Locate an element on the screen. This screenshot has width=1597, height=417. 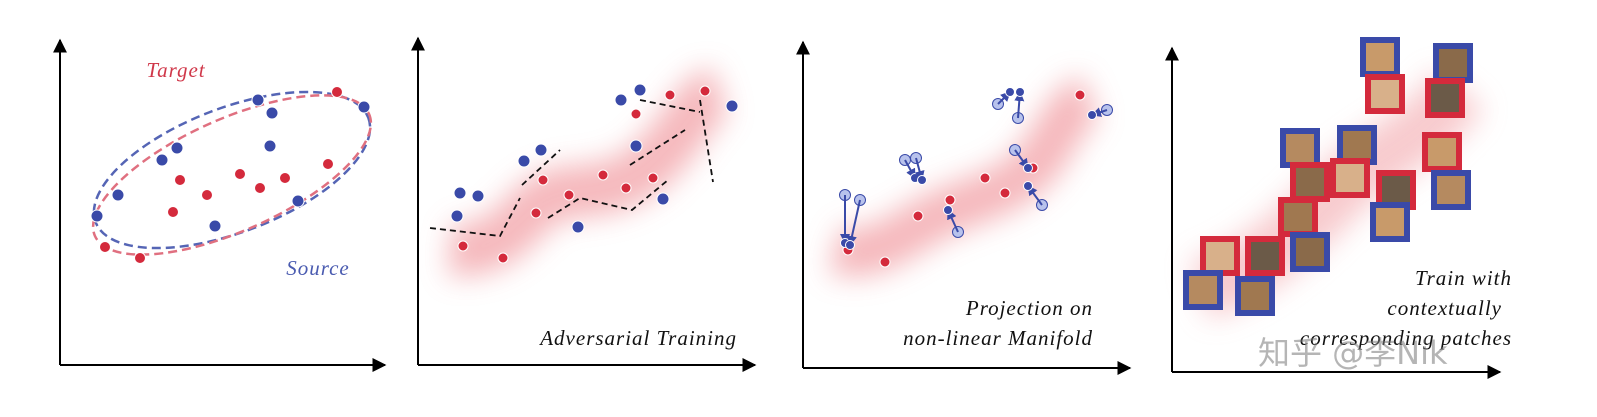
caption: Adversarial Training is located at coordinates (637, 338).